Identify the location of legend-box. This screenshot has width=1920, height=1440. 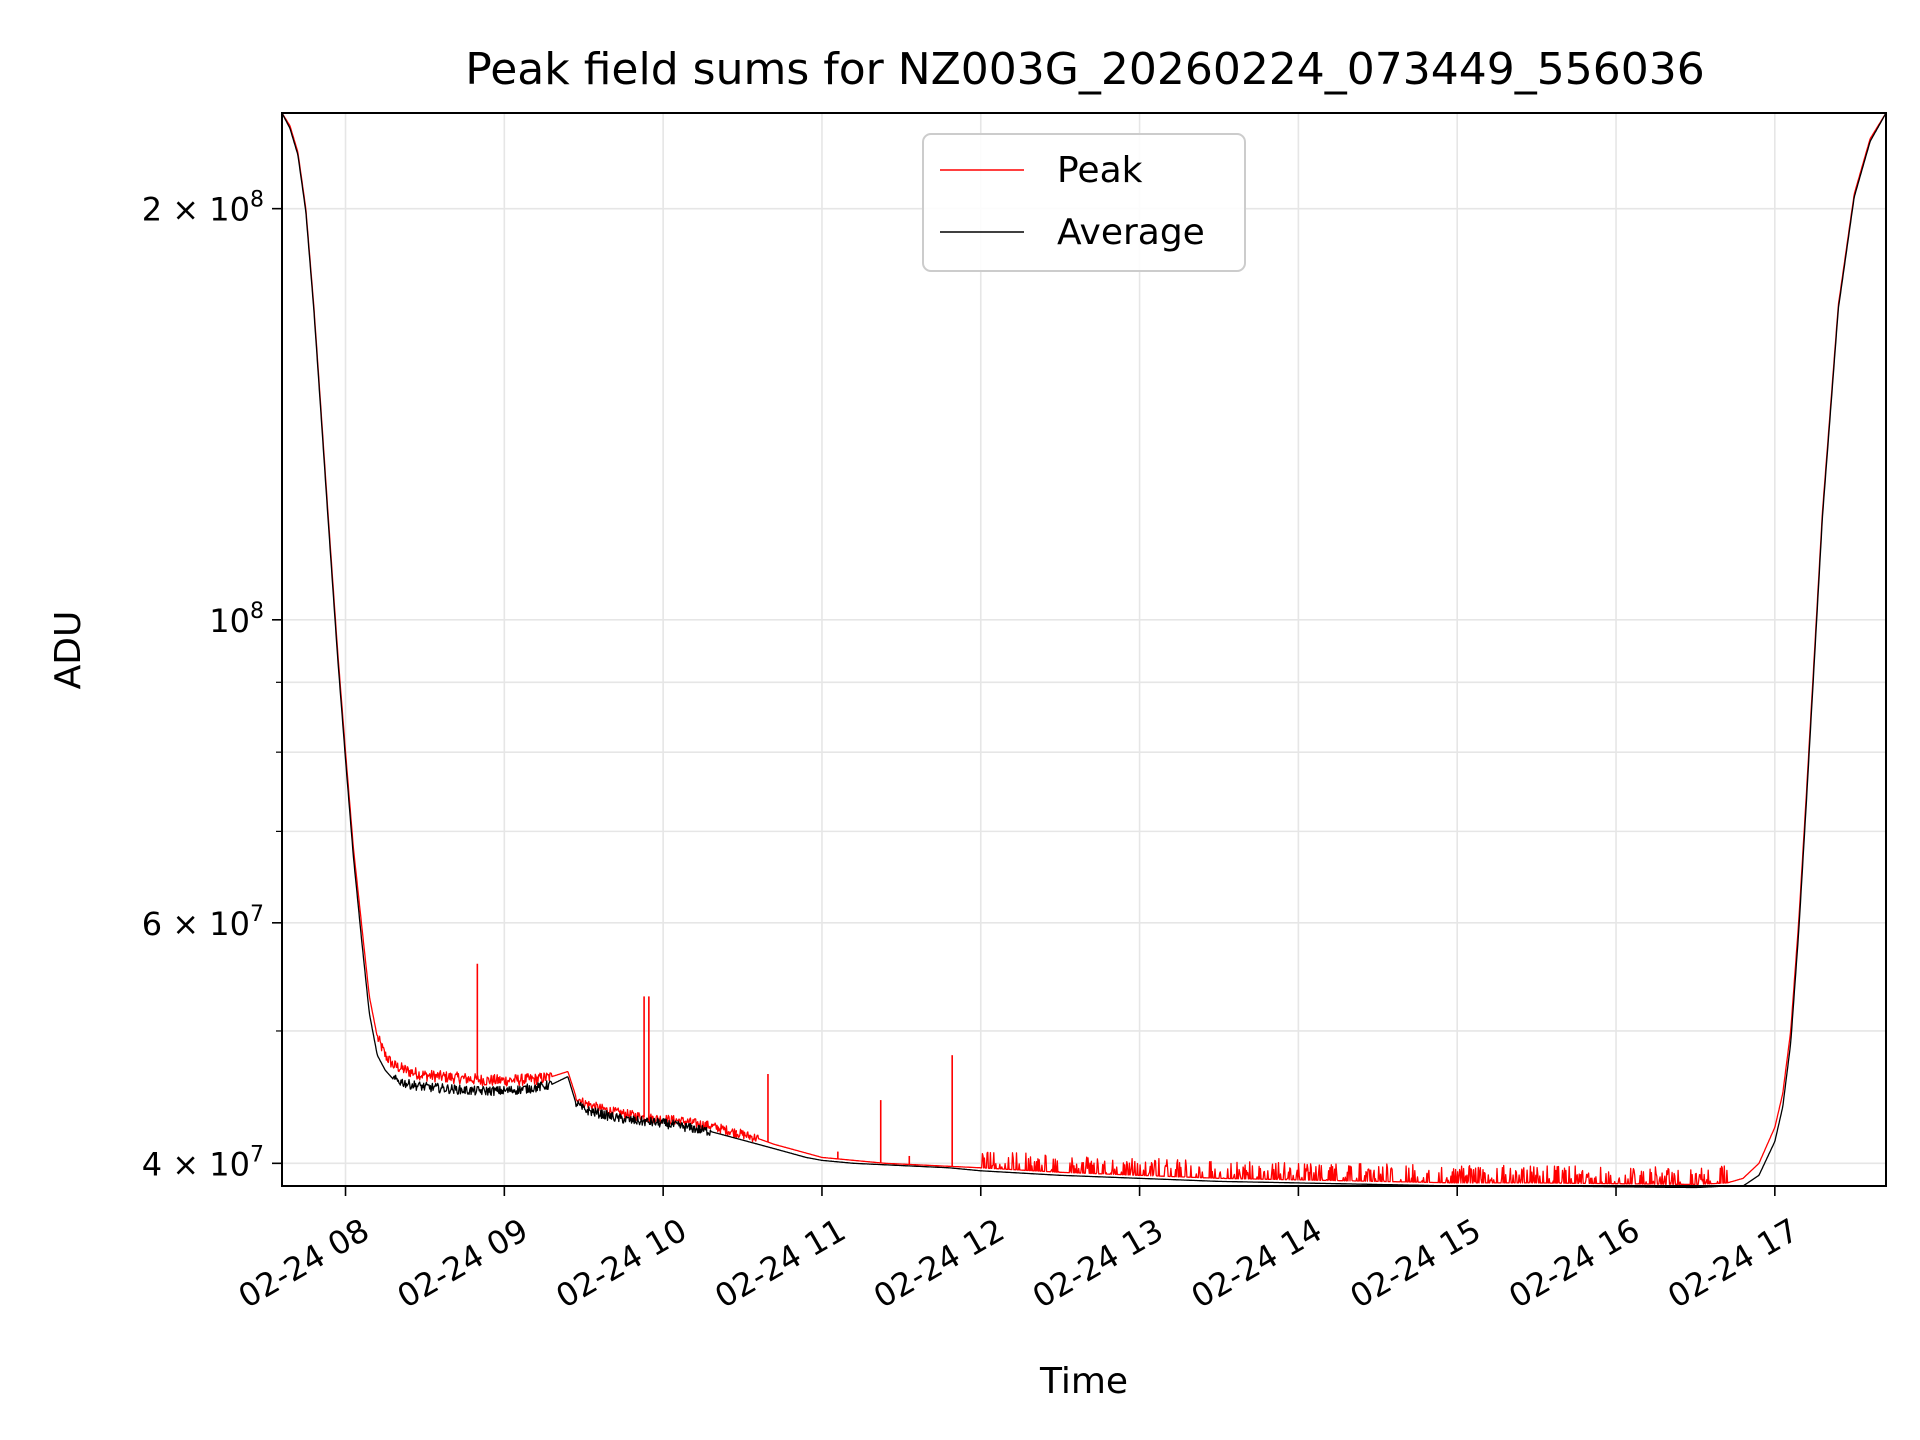
(1084, 202).